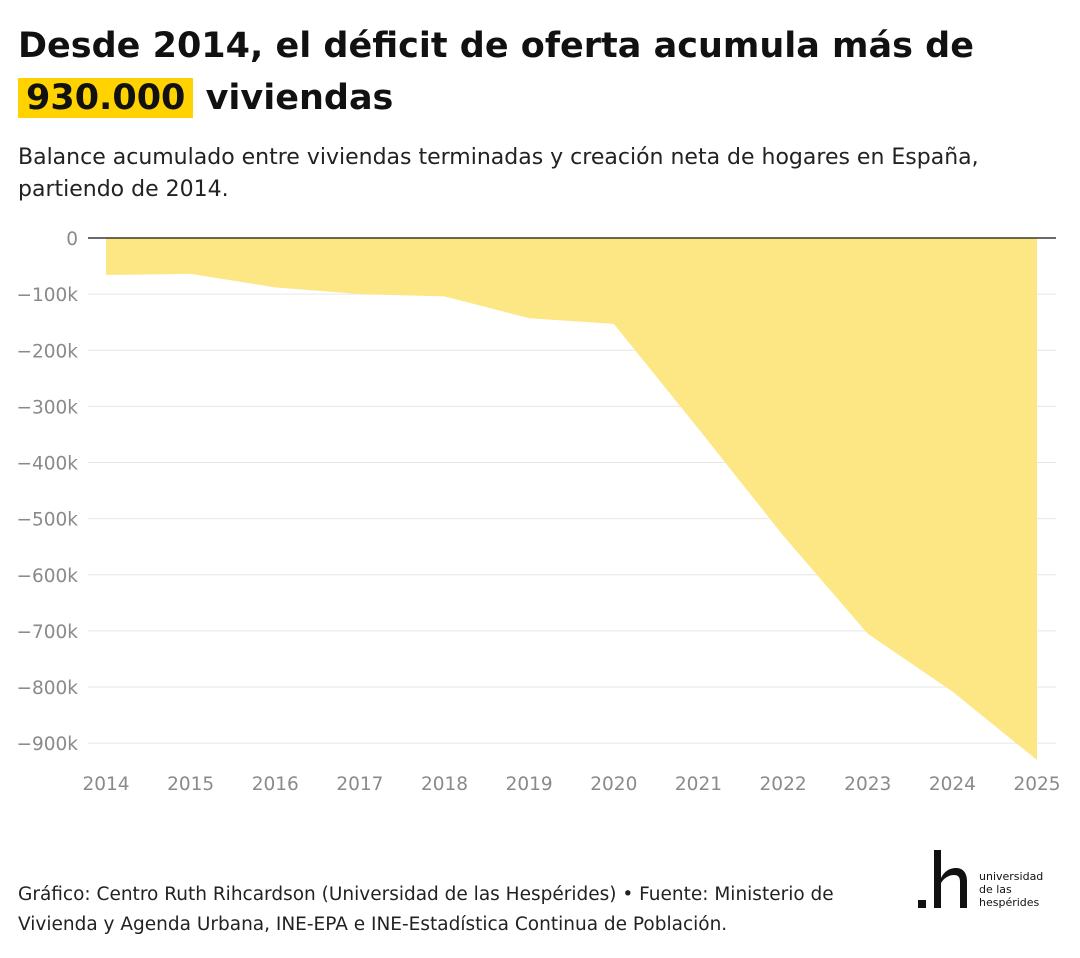 The image size is (1080, 958). Describe the element at coordinates (106, 98) in the screenshot. I see `chart-title-highlight: 930.000` at that location.